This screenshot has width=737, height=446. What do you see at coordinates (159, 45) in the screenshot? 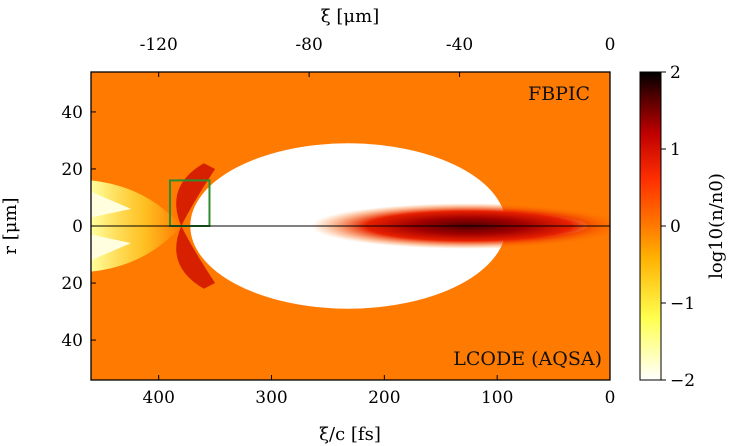
I see `x-top-tick-label: -120` at bounding box center [159, 45].